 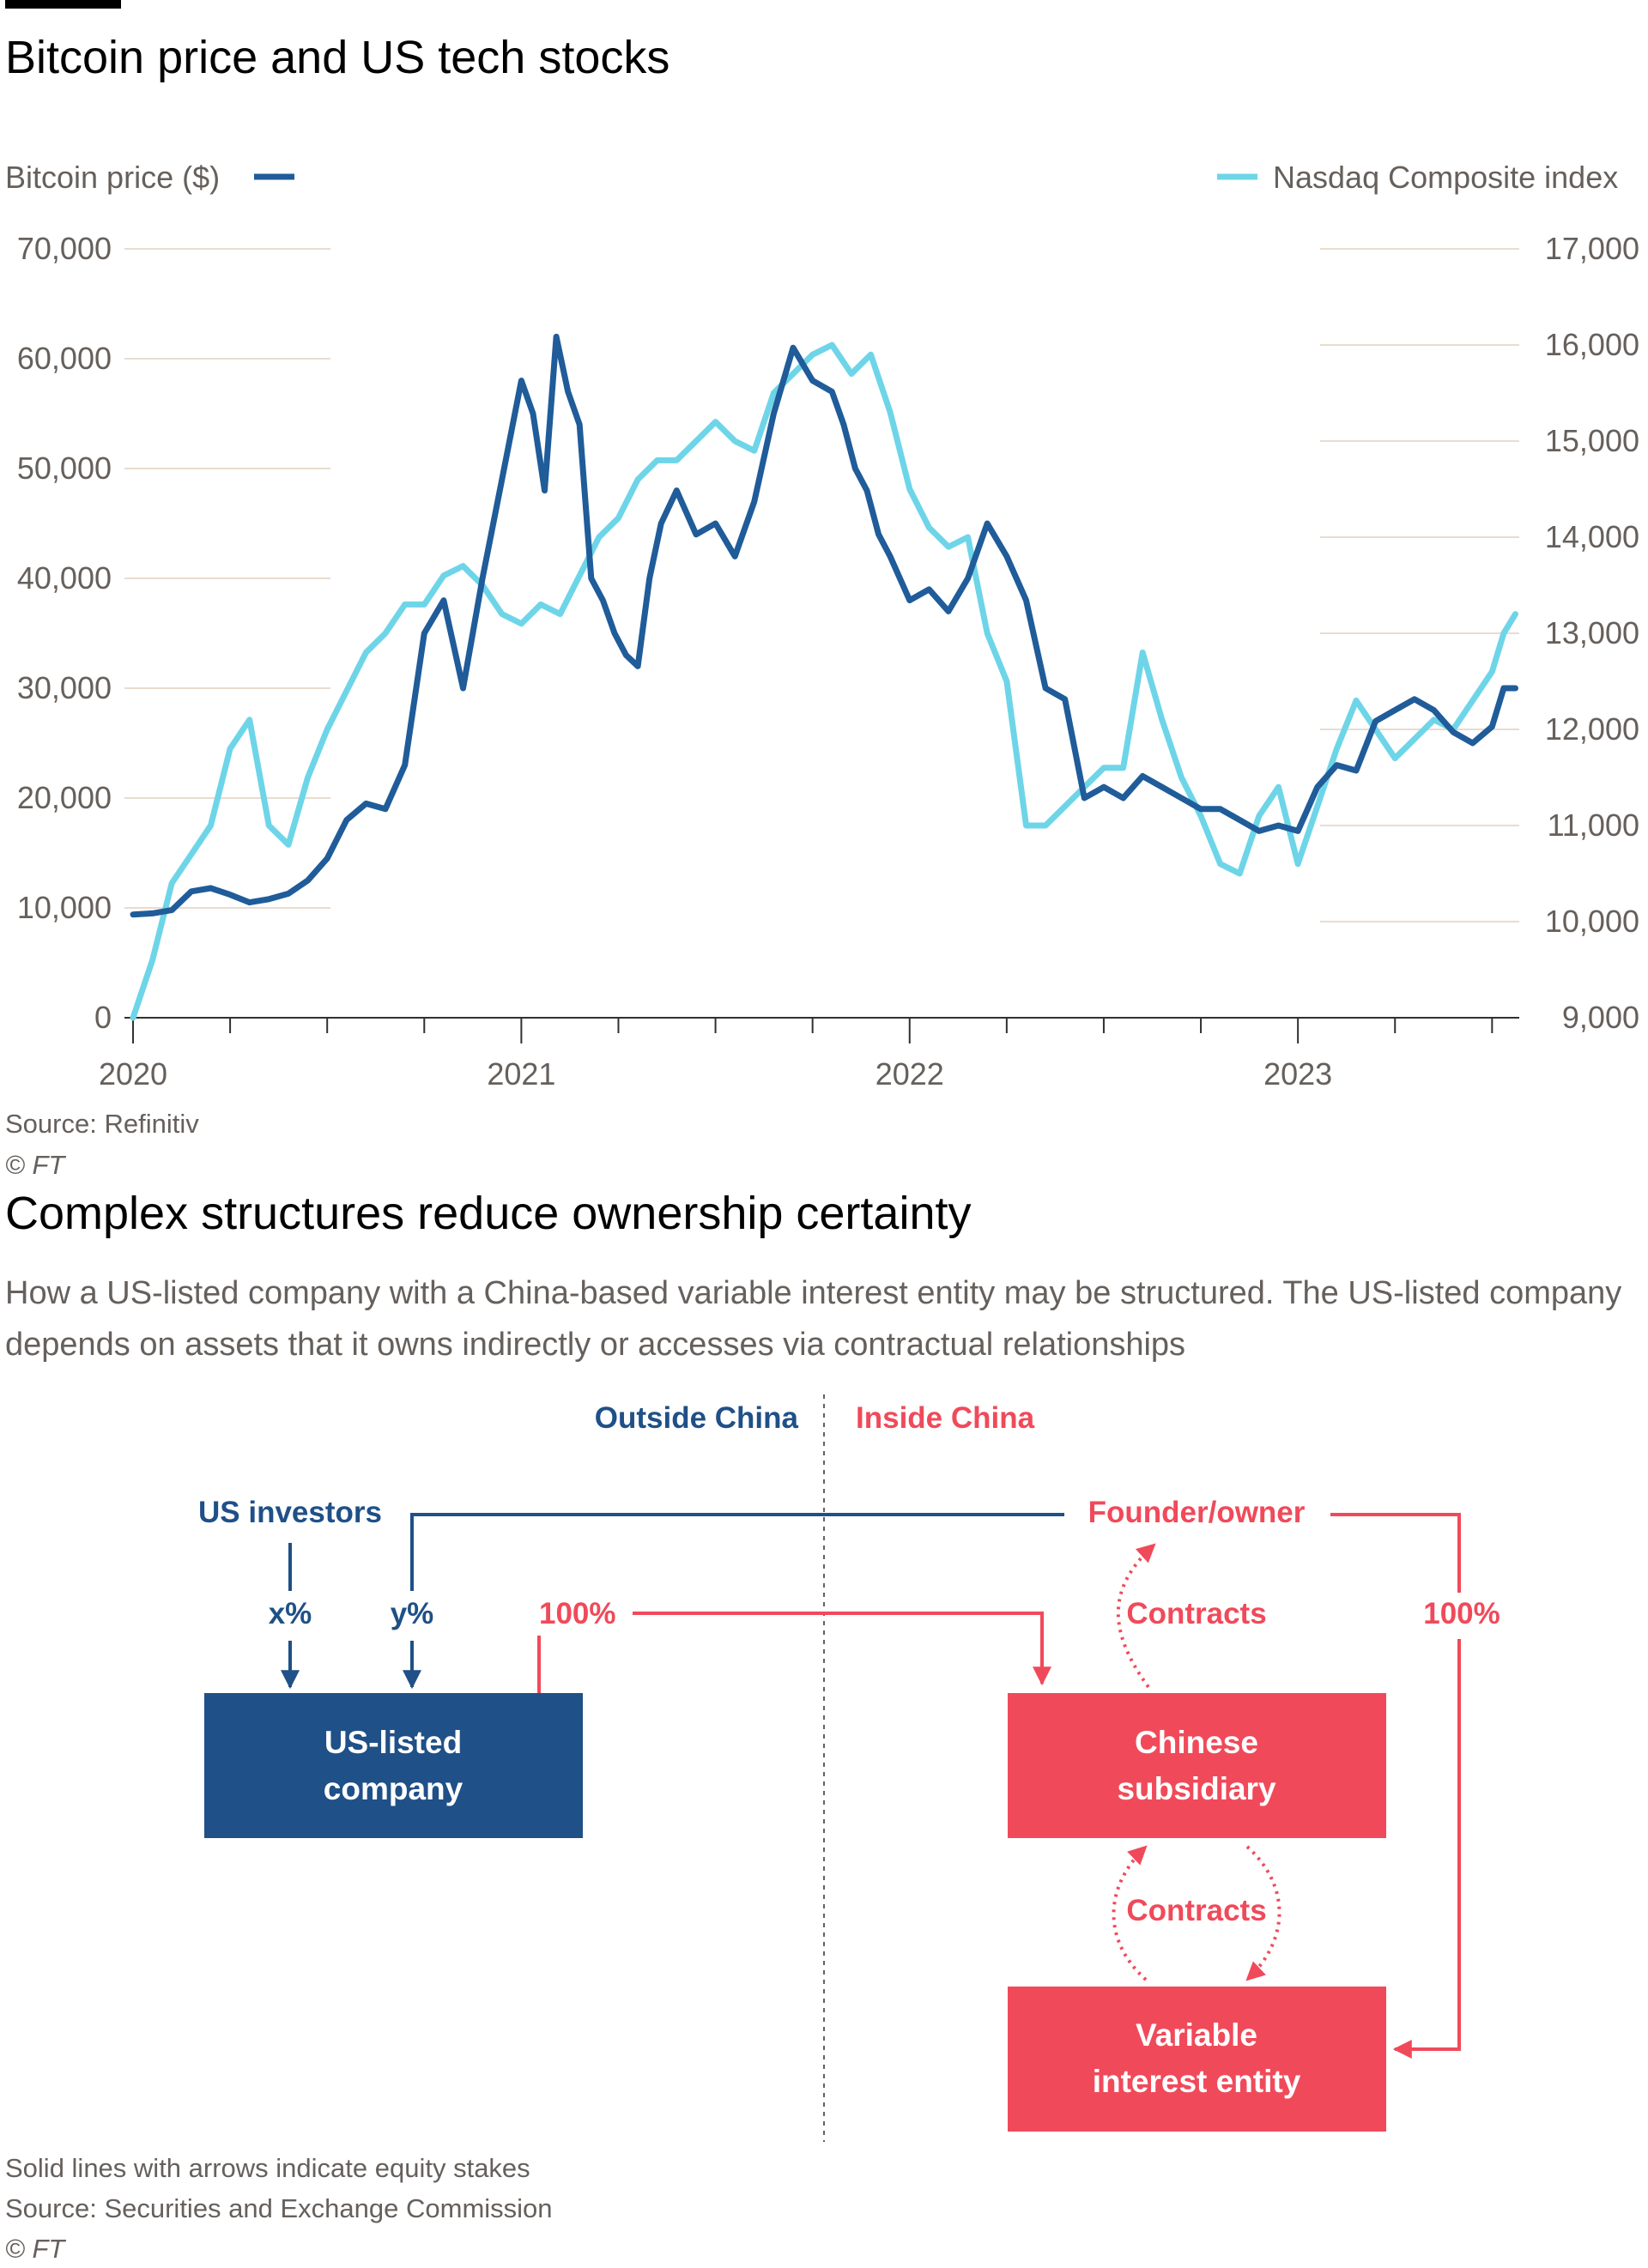 I want to click on contracts-mid-label: Contracts, so click(x=1196, y=1910).